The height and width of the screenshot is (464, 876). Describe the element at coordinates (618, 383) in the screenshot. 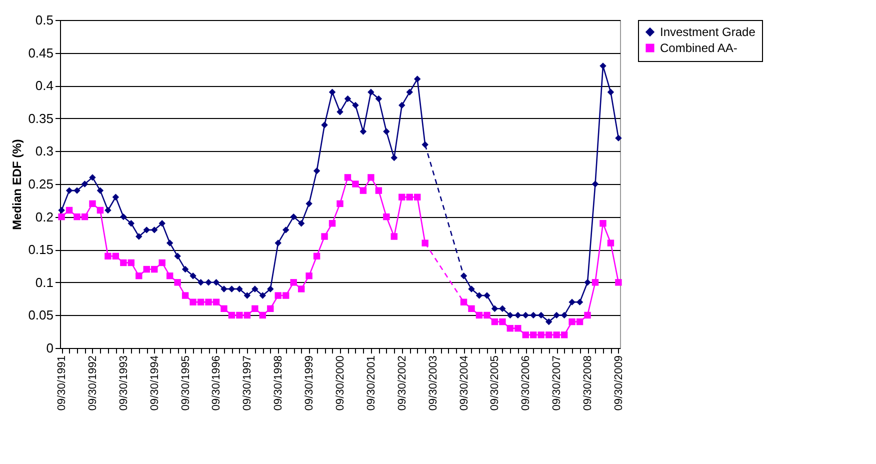

I see `x-tick-label: 09/30/2009` at that location.